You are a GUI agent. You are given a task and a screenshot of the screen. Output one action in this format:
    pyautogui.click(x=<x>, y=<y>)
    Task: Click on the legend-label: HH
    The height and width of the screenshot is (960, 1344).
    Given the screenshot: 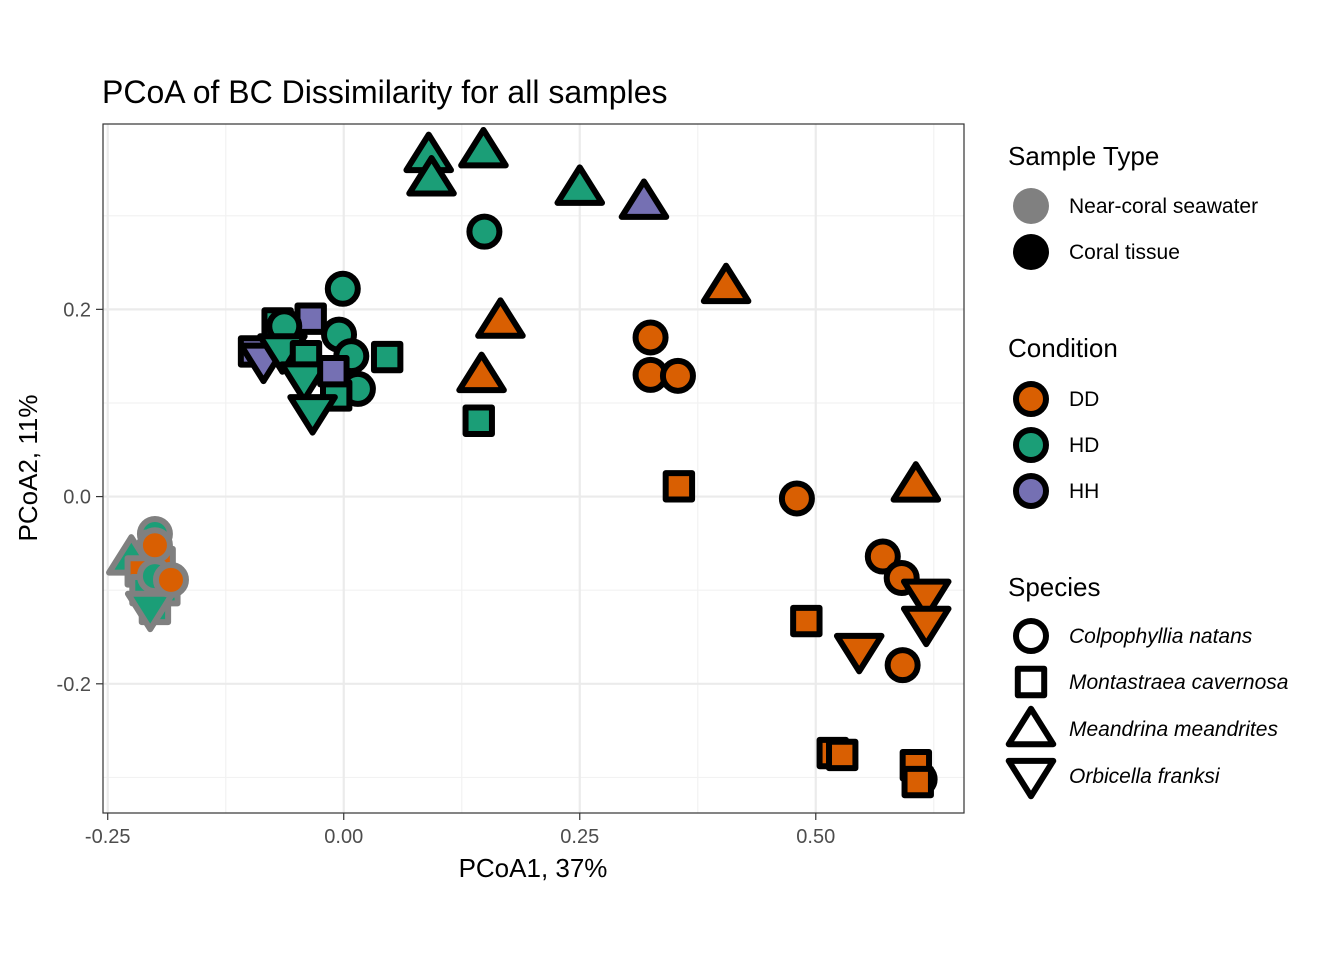 What is the action you would take?
    pyautogui.click(x=1084, y=491)
    